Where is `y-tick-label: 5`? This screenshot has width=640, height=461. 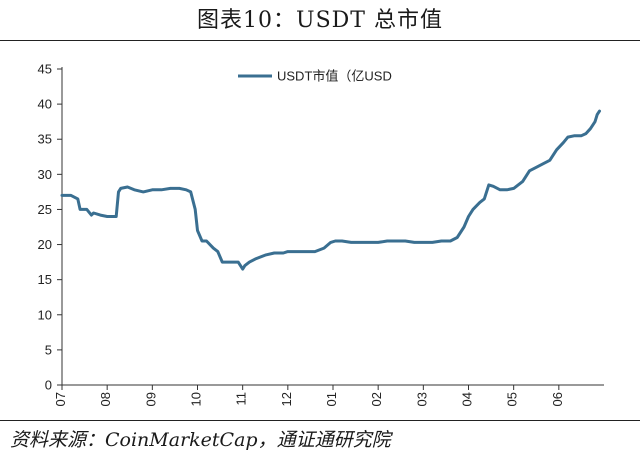
y-tick-label: 5 is located at coordinates (48, 349).